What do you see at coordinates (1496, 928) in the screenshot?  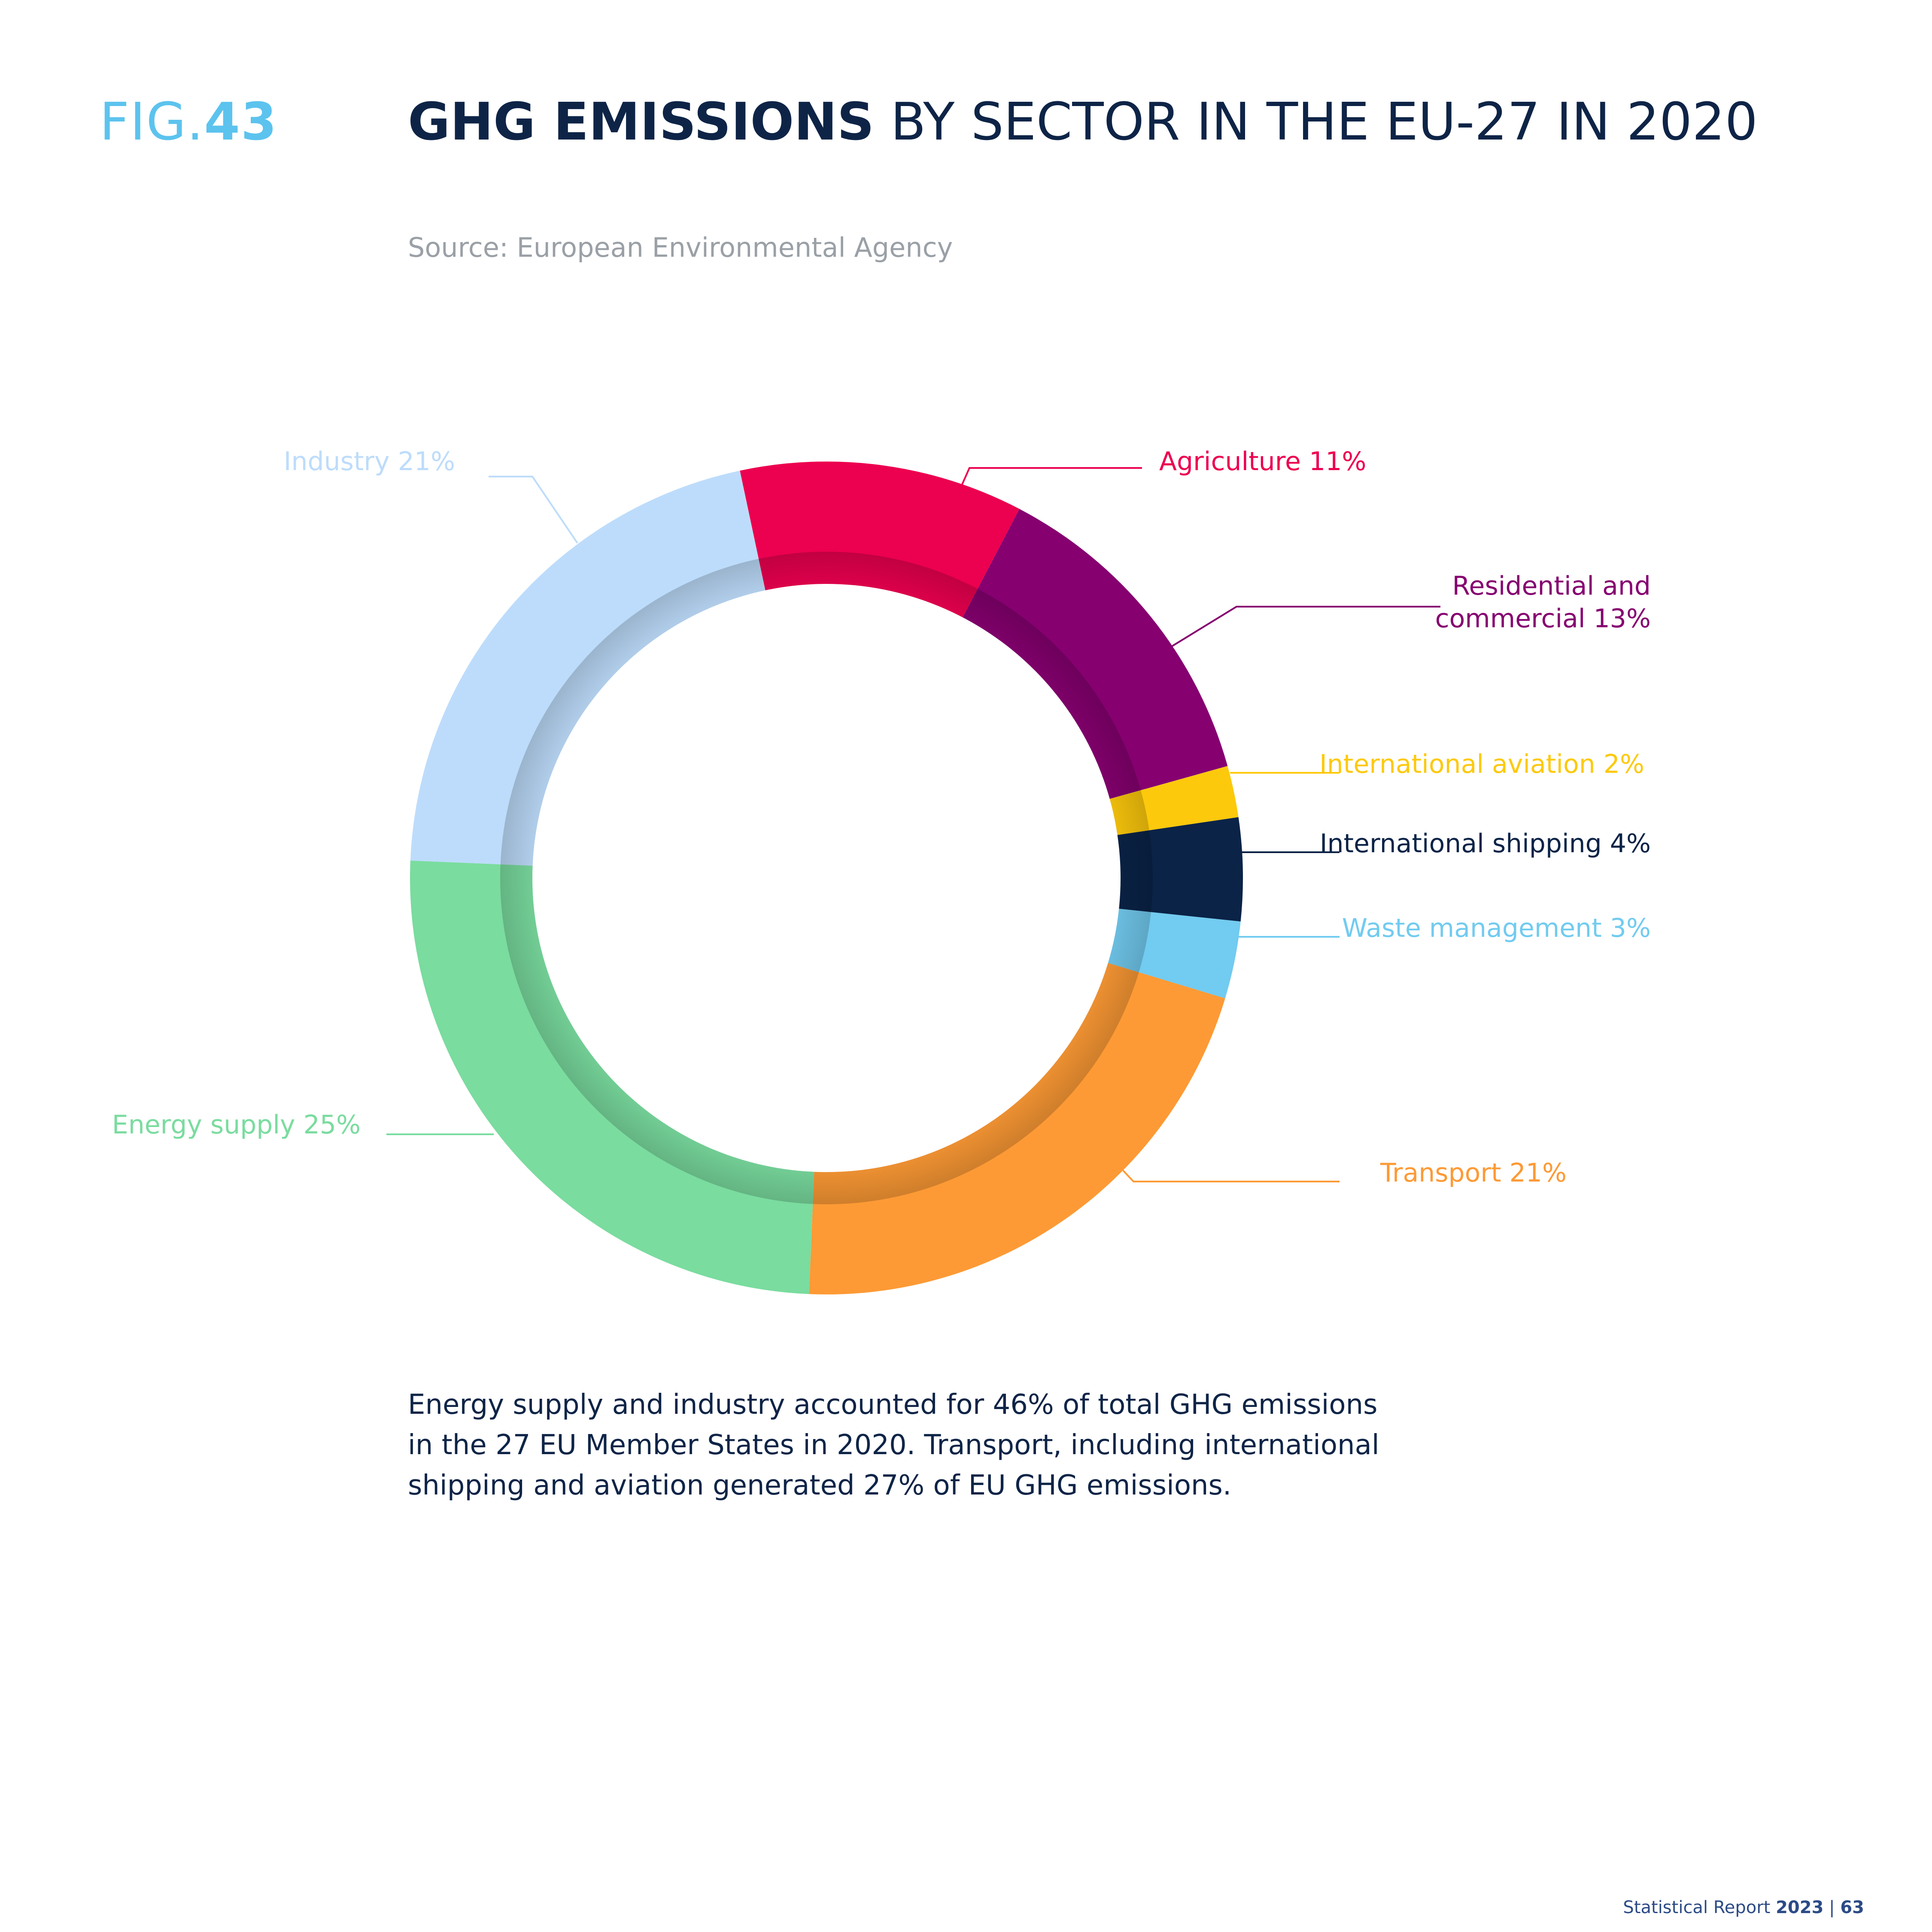 I see `label-waste-management: Waste management 3%` at bounding box center [1496, 928].